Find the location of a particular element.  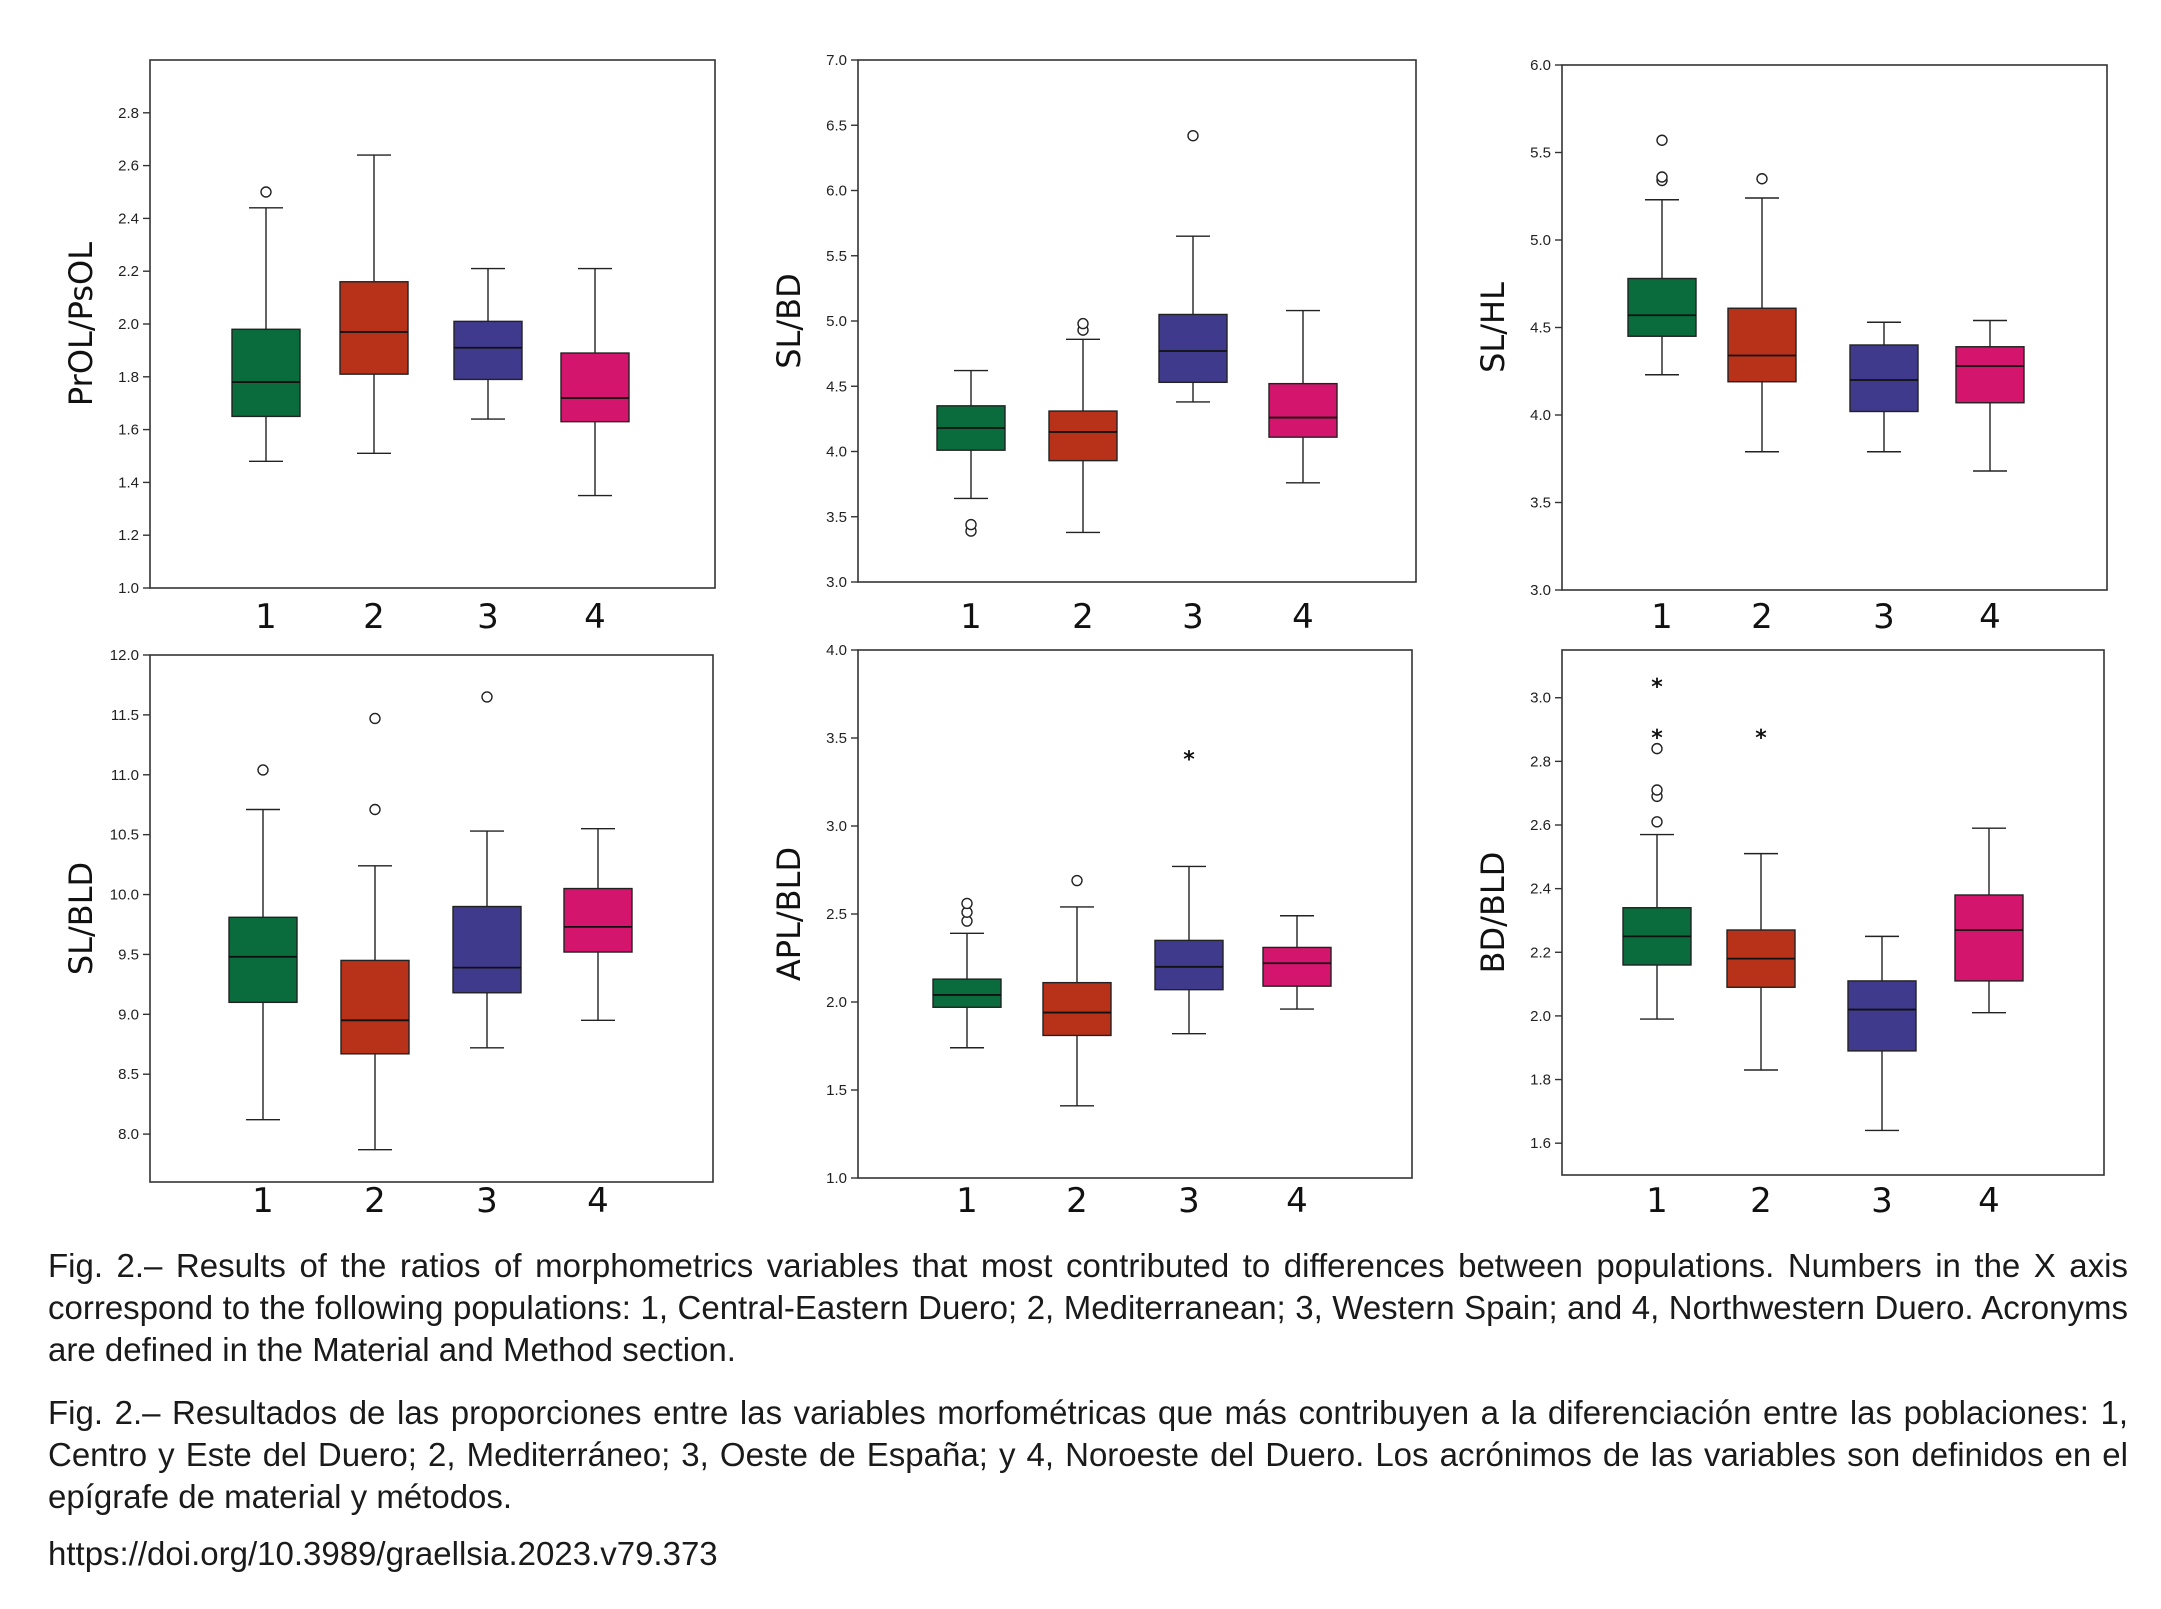

y-axis-label: SL/HL is located at coordinates (1493, 327).